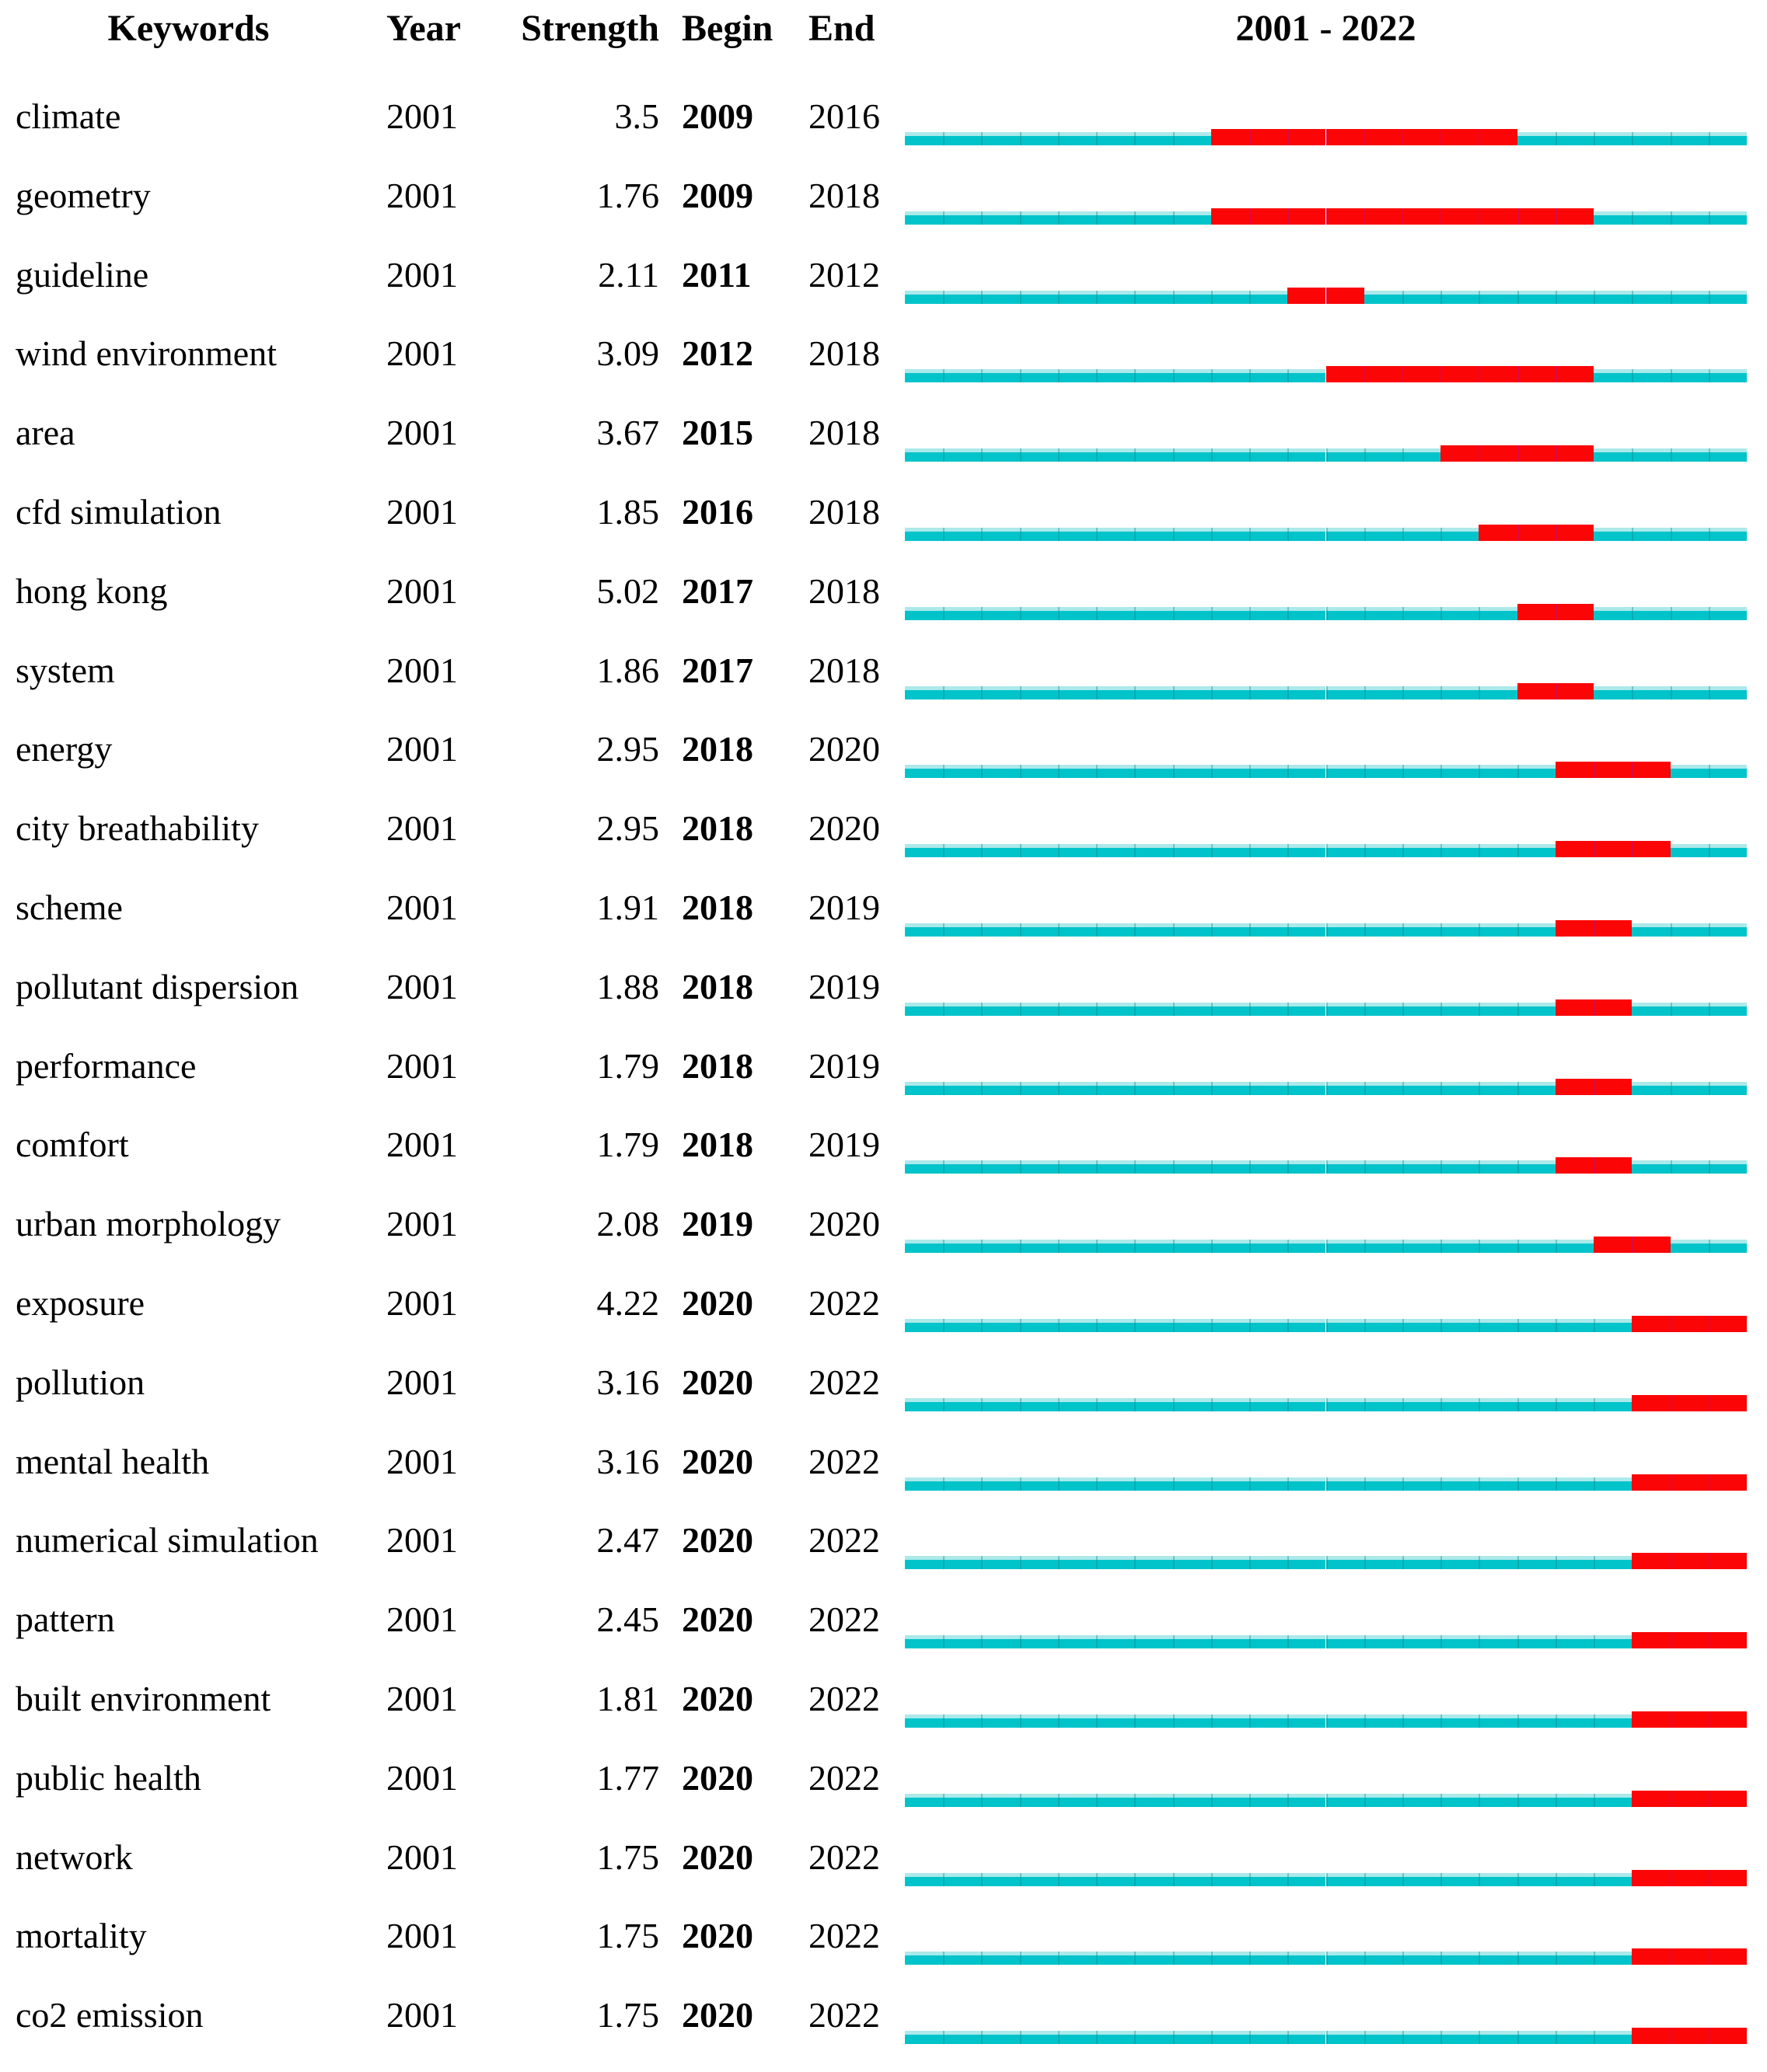 This screenshot has height=2072, width=1767. What do you see at coordinates (842, 28) in the screenshot?
I see `column-header-end: End` at bounding box center [842, 28].